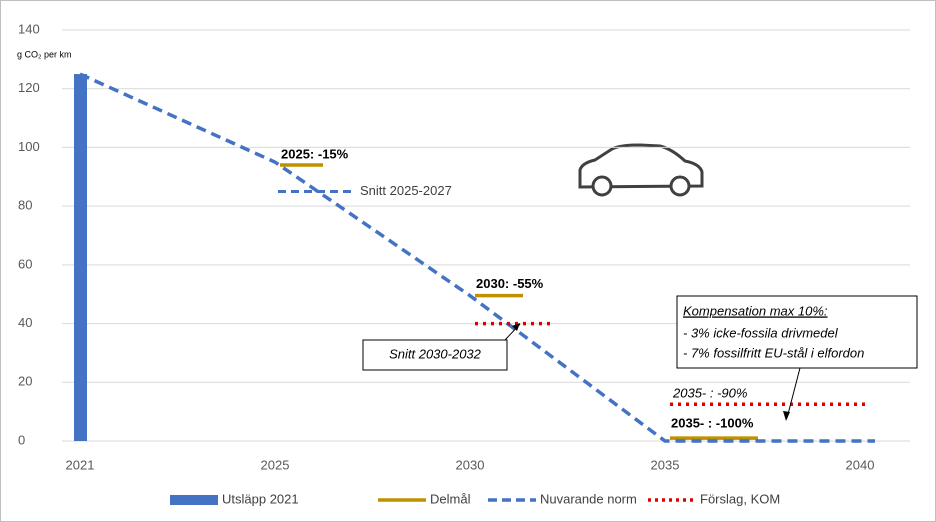  What do you see at coordinates (260, 498) in the screenshot?
I see `legend-label: Utsläpp 2021` at bounding box center [260, 498].